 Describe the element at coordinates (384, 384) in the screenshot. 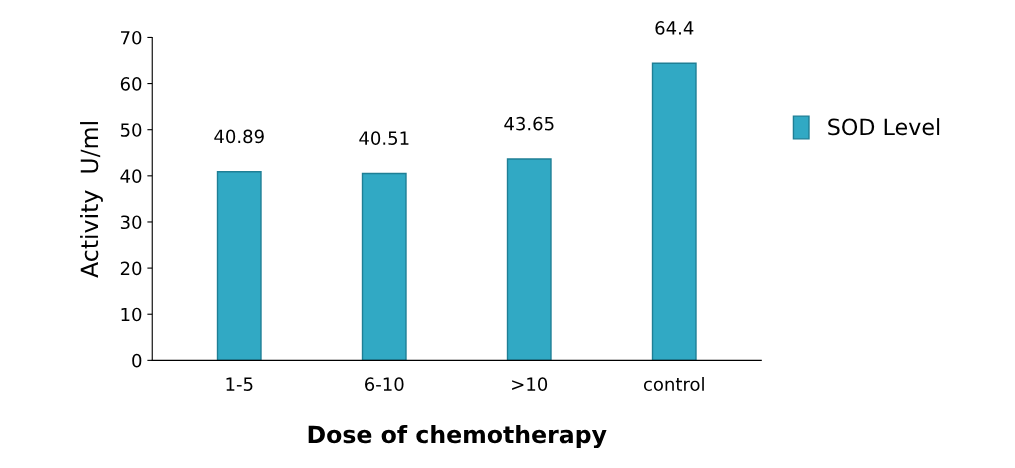

I see `x-tick-label: 6-10` at that location.